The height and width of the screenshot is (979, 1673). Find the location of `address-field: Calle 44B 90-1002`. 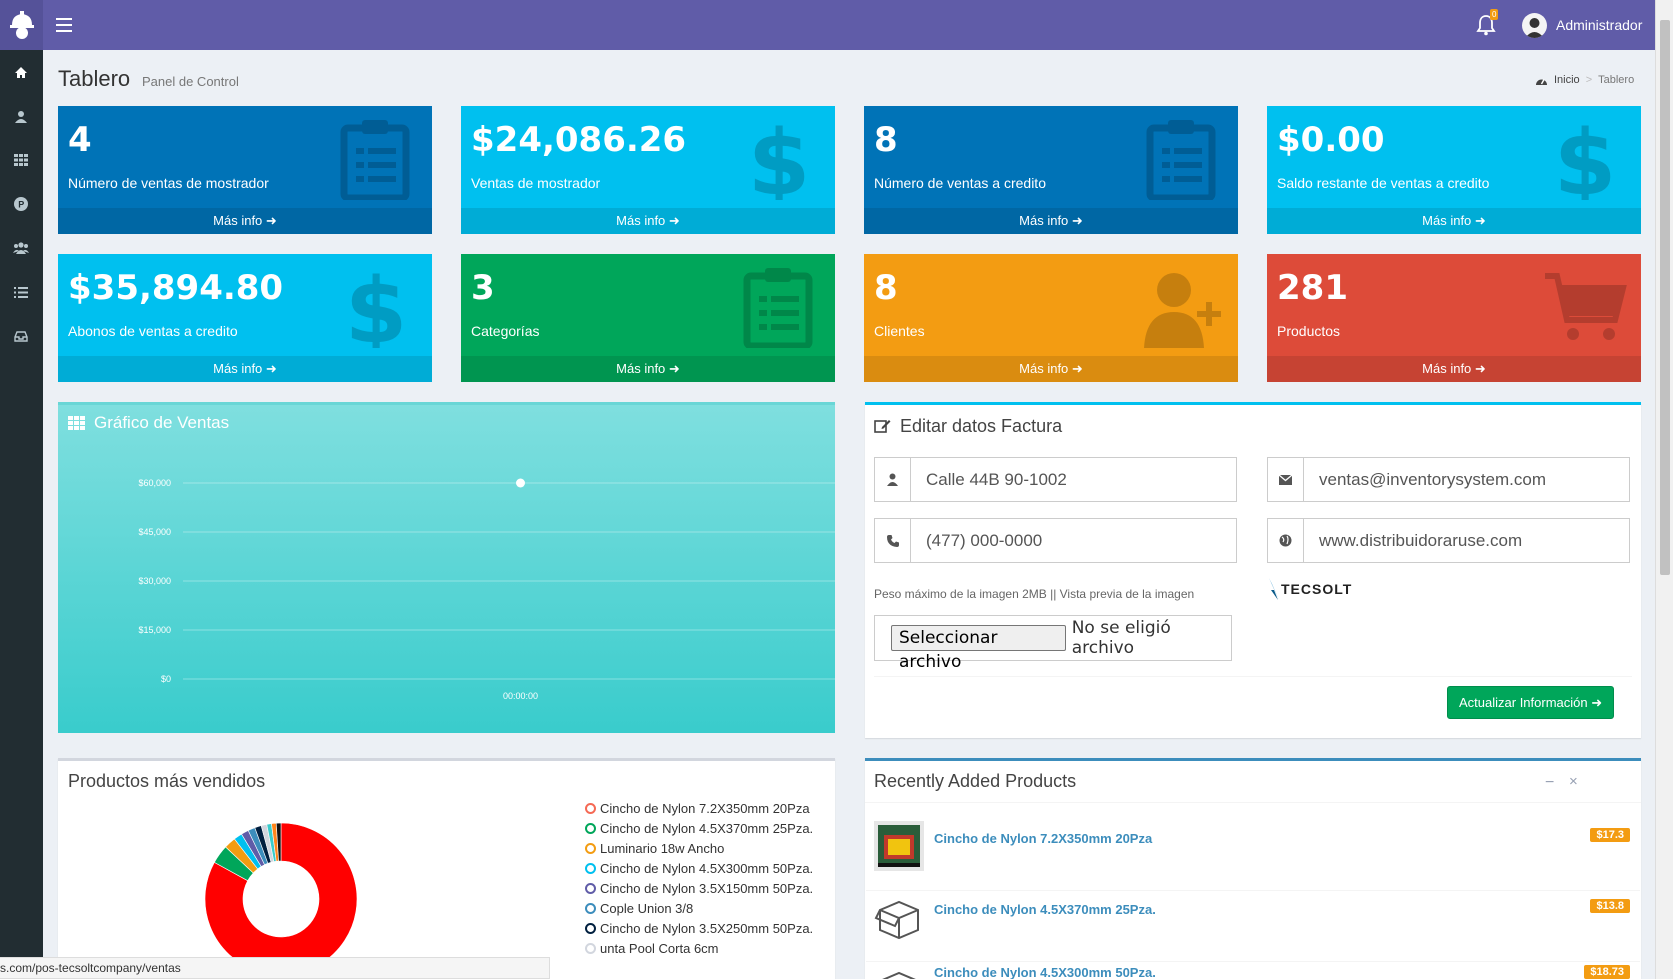

address-field: Calle 44B 90-1002 is located at coordinates (1055, 479).